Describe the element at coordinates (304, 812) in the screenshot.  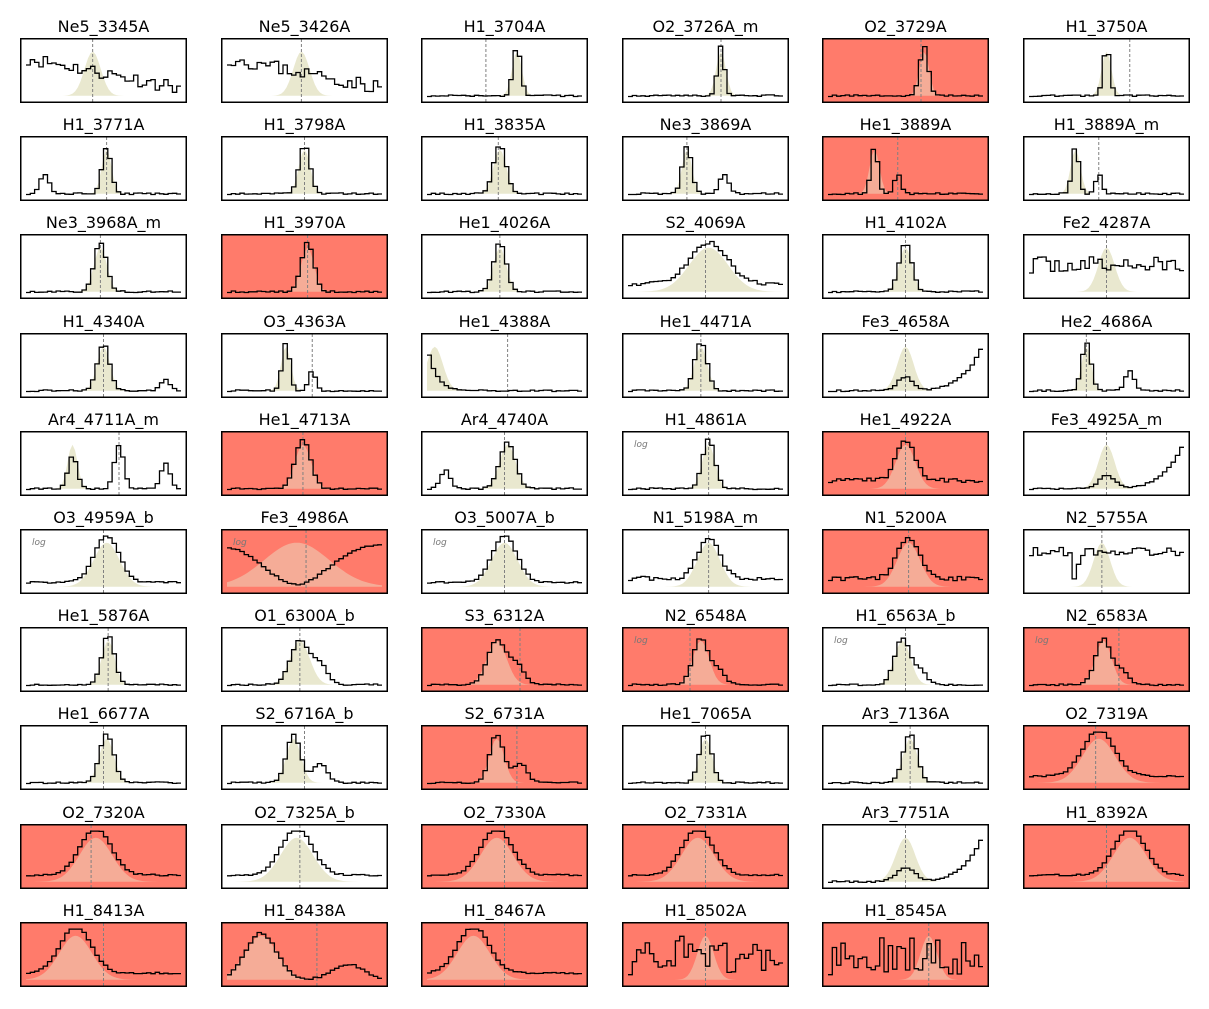
I see `panel-title: O2_7325A_b` at that location.